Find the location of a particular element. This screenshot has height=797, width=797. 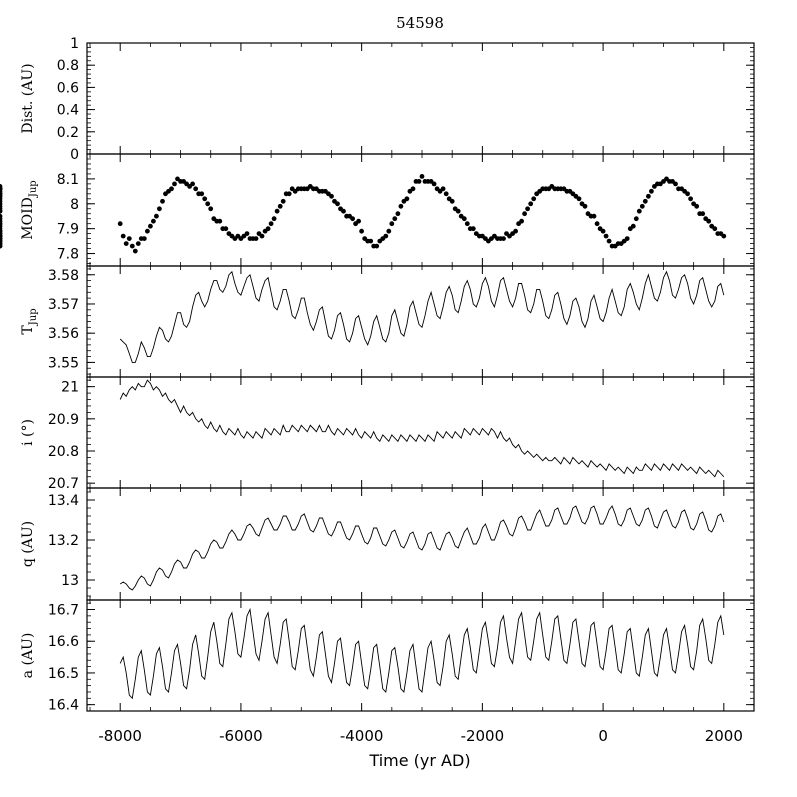

panel-tjup: 3.55 3.56 3.57 3.58 TJup is located at coordinates (387, 321).